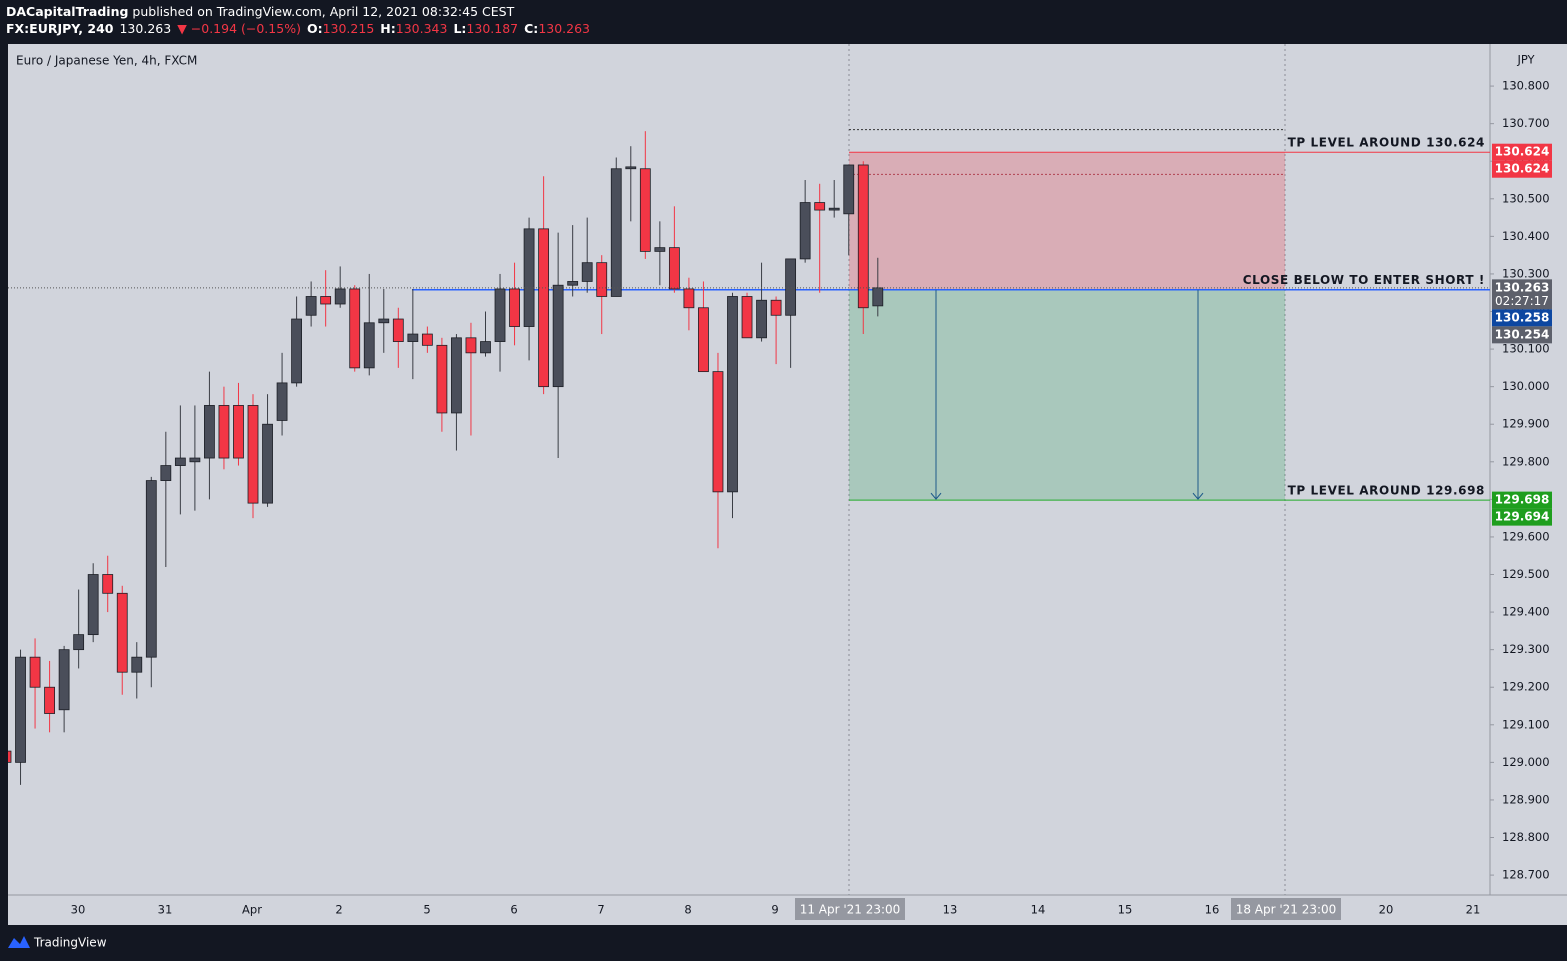 Image resolution: width=1567 pixels, height=961 pixels. Describe the element at coordinates (1526, 762) in the screenshot. I see `y-tick-label: 129.000` at that location.